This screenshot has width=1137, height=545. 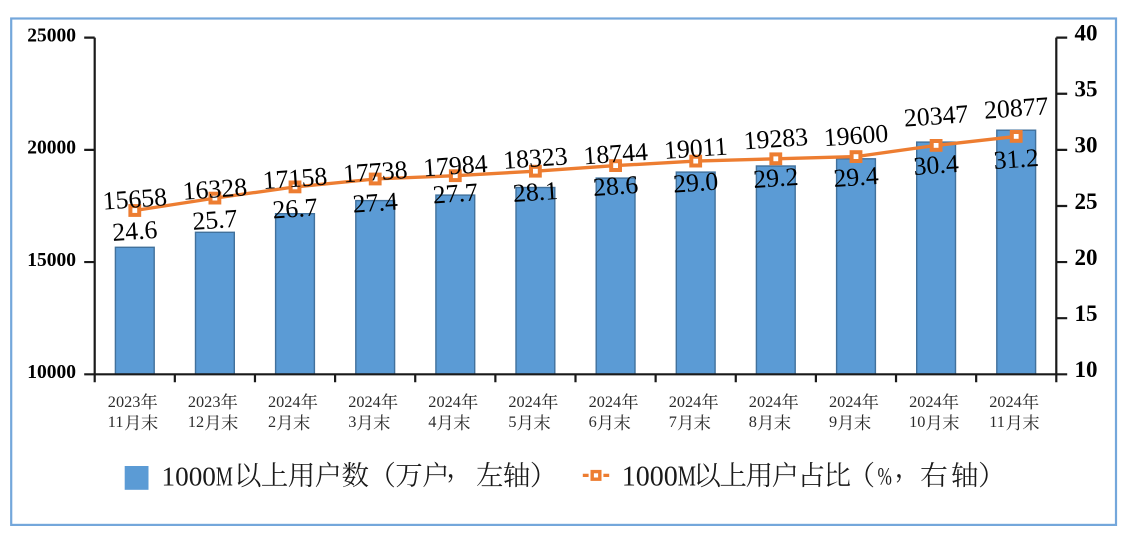 What do you see at coordinates (833, 421) in the screenshot?
I see `svg-text: 9` at bounding box center [833, 421].